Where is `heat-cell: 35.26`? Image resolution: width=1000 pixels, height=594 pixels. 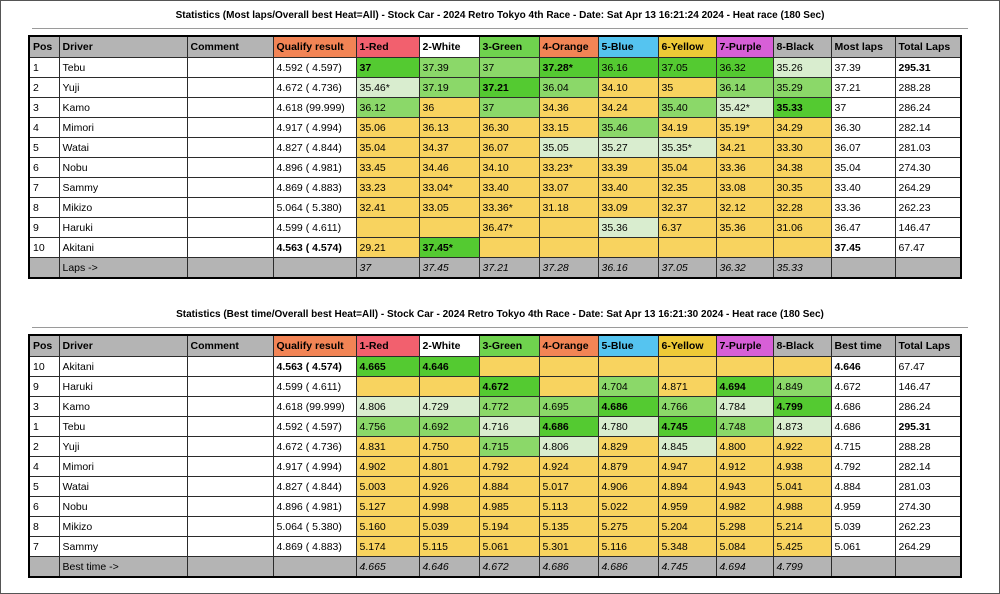 heat-cell: 35.26 is located at coordinates (802, 67).